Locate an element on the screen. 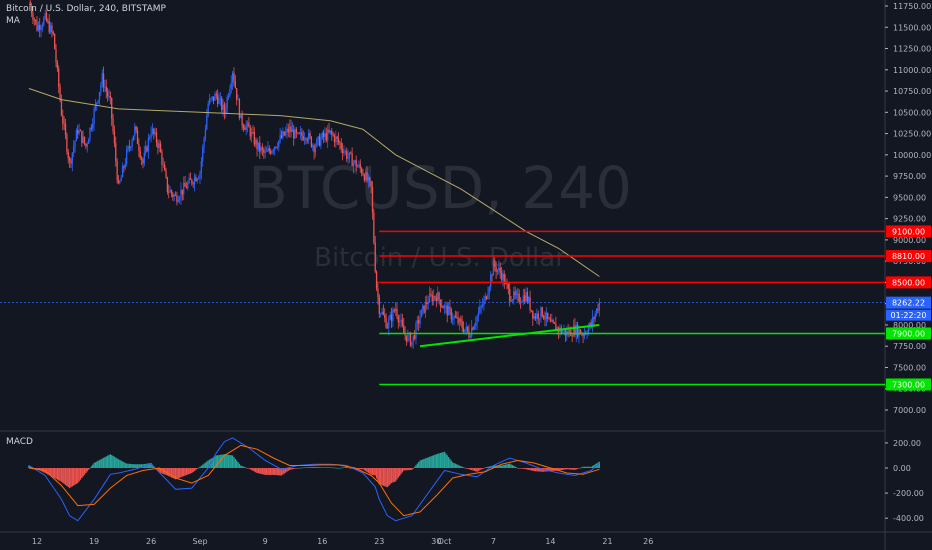 The width and height of the screenshot is (932, 550). macd-indicator-label: MACD is located at coordinates (19, 442).